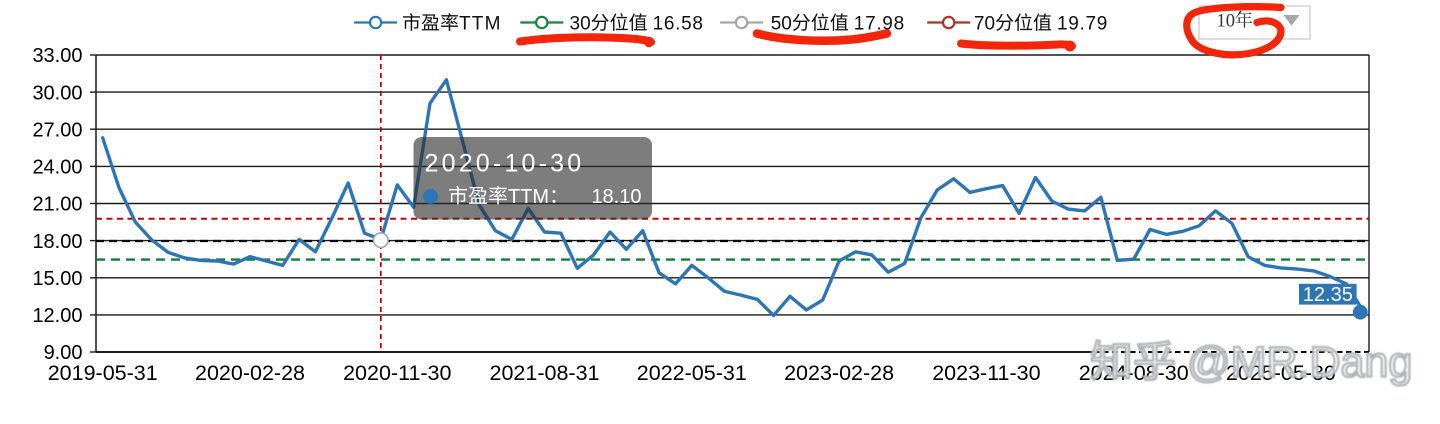  What do you see at coordinates (397, 373) in the screenshot?
I see `svg-text: 2020-11-30` at bounding box center [397, 373].